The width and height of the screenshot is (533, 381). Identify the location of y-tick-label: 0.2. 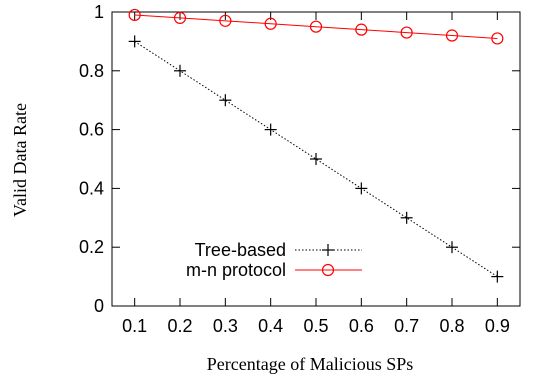
(91, 247).